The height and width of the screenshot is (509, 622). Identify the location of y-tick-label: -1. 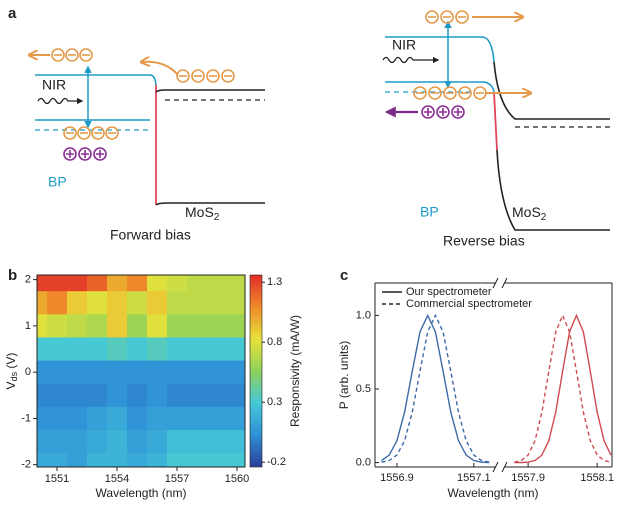
(26, 418).